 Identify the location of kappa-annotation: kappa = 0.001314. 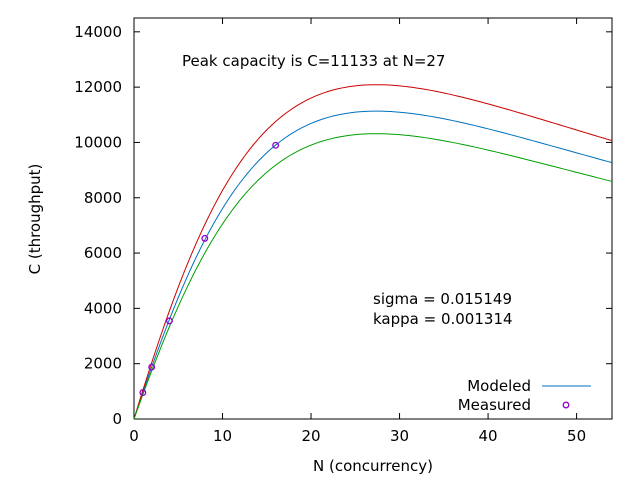
(443, 319).